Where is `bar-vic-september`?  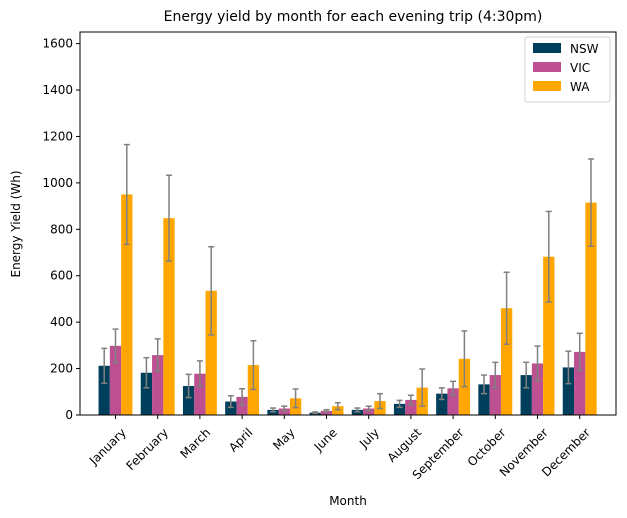
bar-vic-september is located at coordinates (453, 401).